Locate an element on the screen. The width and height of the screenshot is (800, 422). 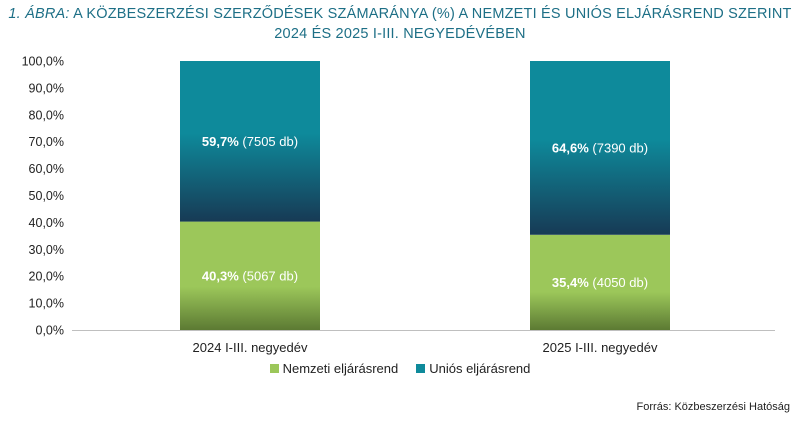
y-tick-label: 40,0% is located at coordinates (46, 223).